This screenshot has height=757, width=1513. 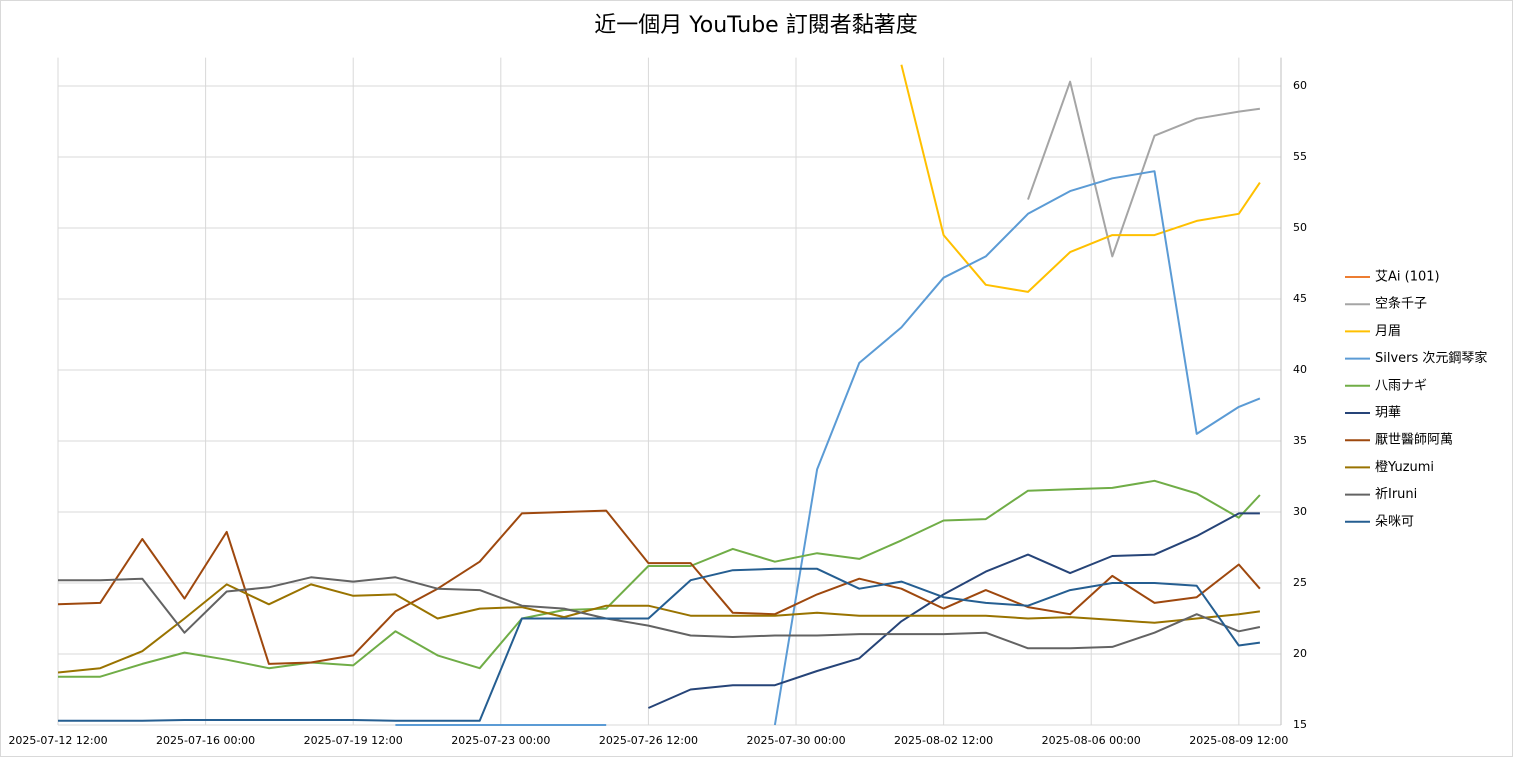 What do you see at coordinates (1300, 369) in the screenshot?
I see `y-tick-label: 40` at bounding box center [1300, 369].